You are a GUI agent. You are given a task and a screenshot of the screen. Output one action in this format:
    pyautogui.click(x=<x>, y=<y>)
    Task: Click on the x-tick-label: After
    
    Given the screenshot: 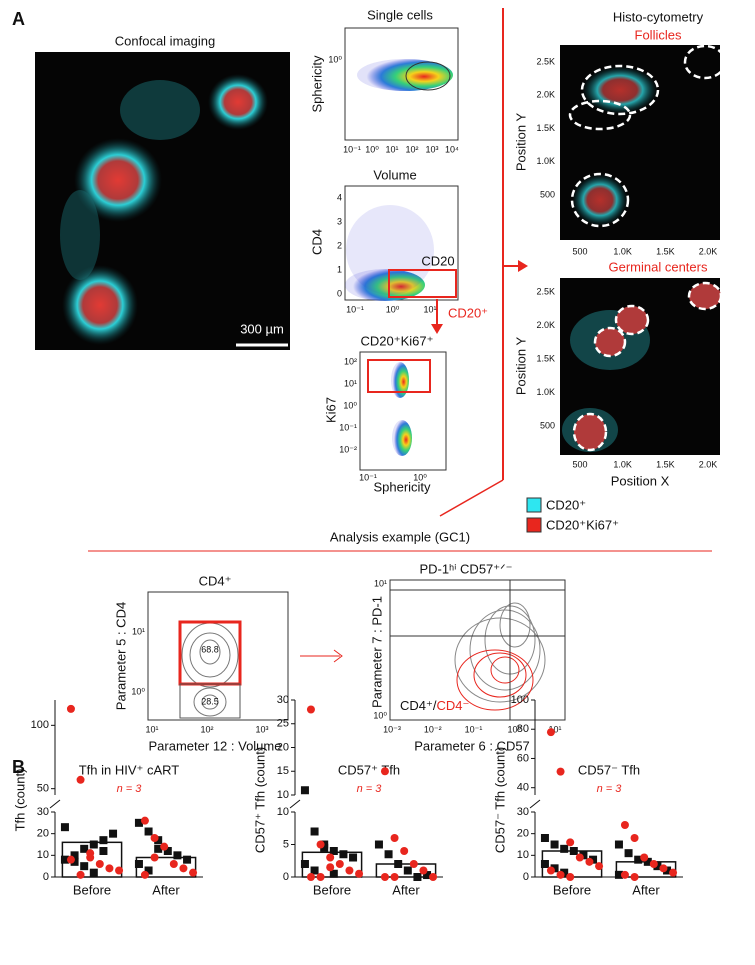 What is the action you would take?
    pyautogui.click(x=166, y=889)
    